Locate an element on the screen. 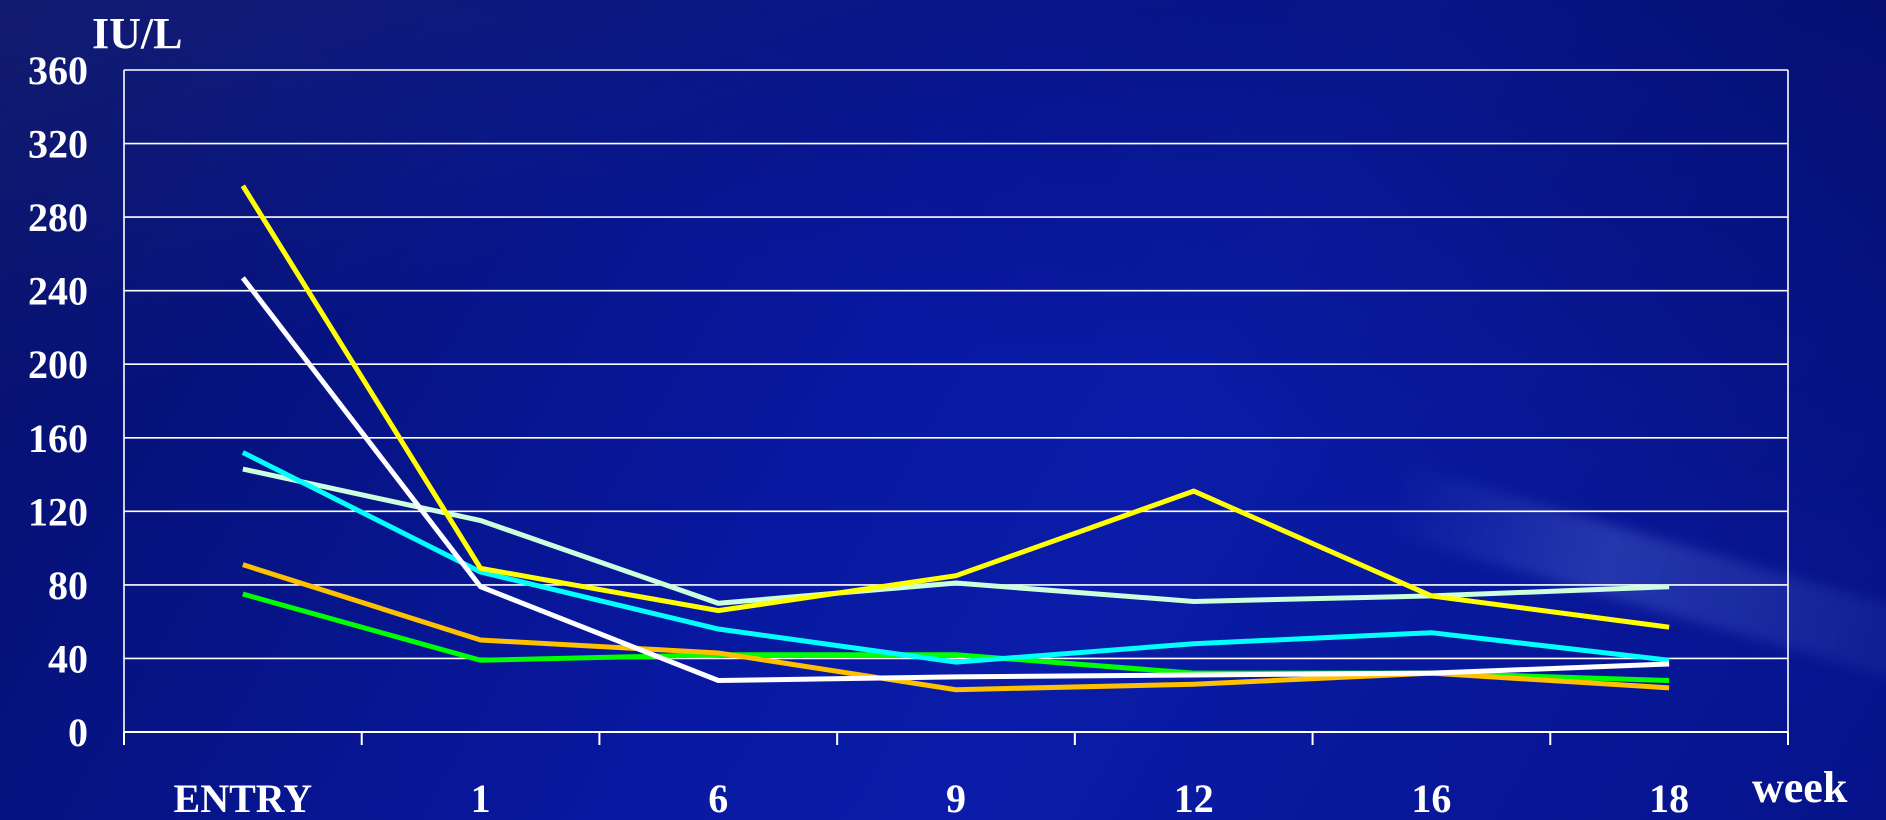  x-tick-label: 16 is located at coordinates (1431, 798).